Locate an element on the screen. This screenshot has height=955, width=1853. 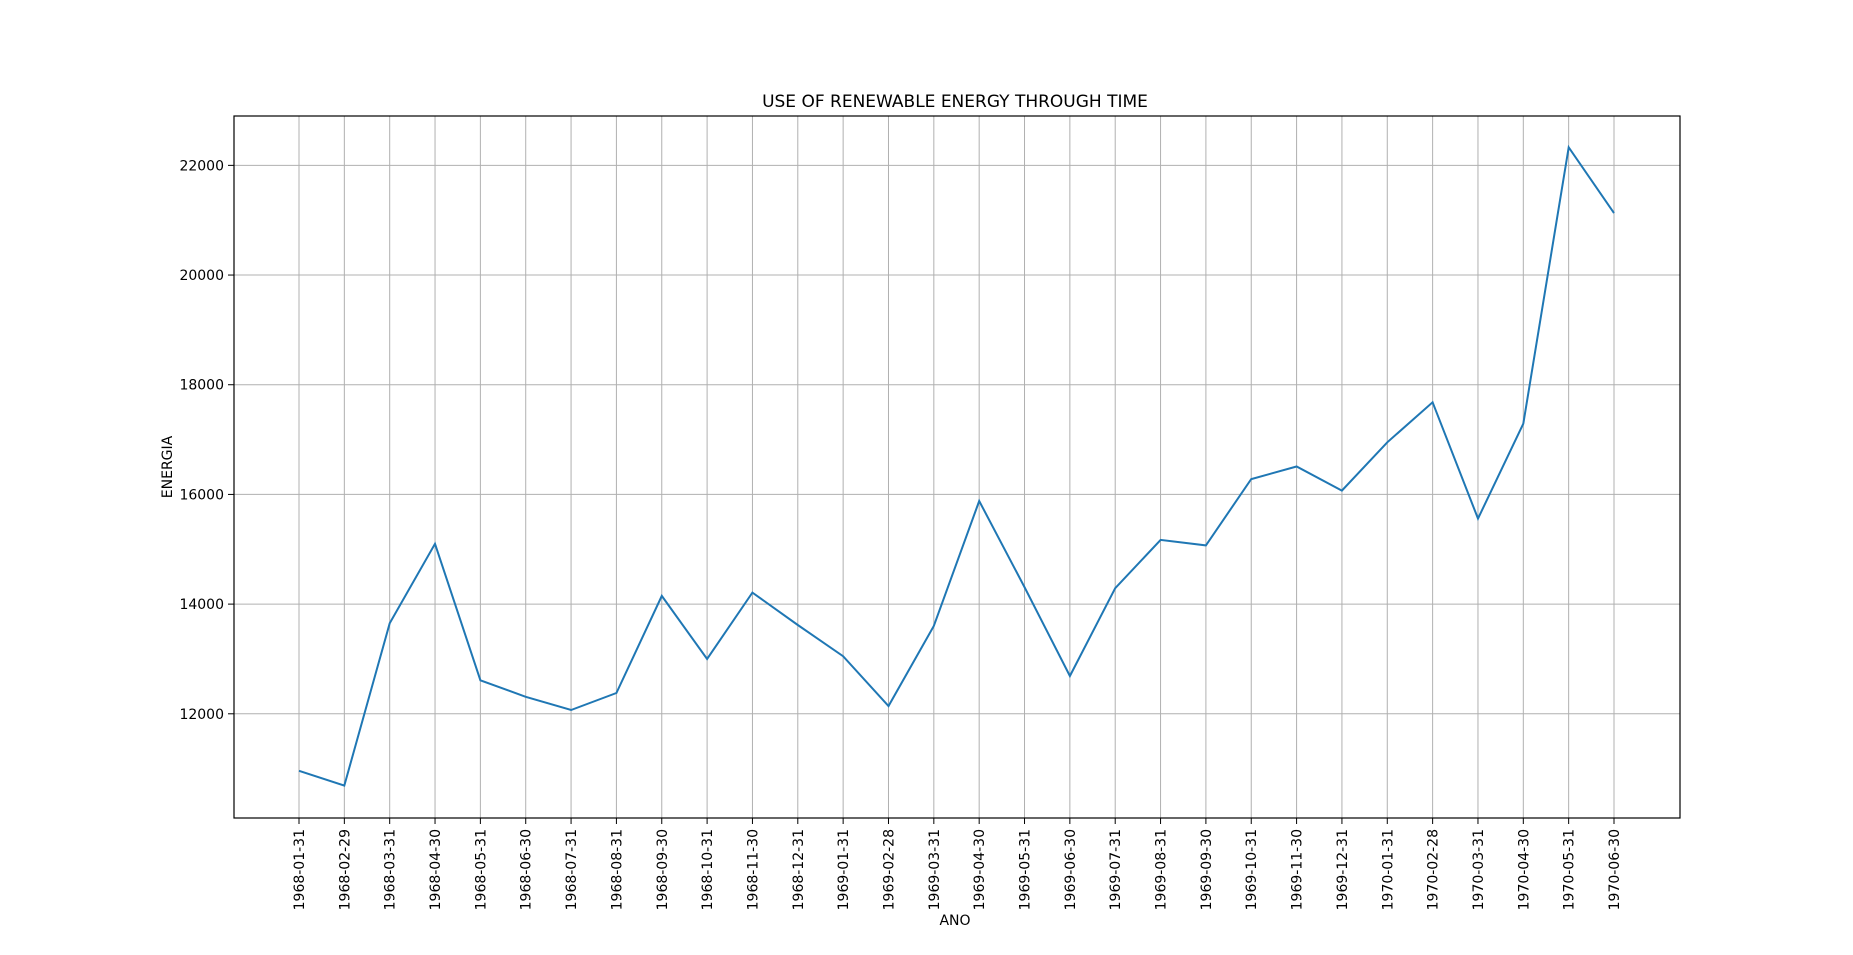
y-tick-label: 22000 is located at coordinates (201, 166).